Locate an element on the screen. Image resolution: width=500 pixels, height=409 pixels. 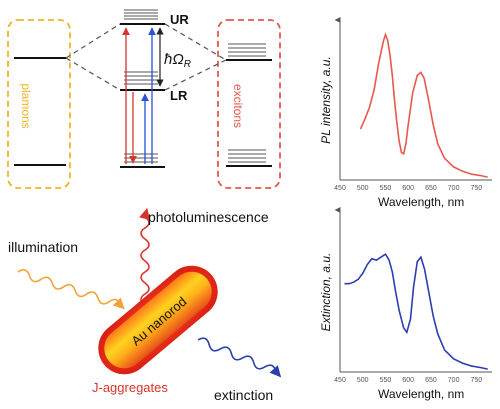
exciton-ground-band is located at coordinates (247, 156).